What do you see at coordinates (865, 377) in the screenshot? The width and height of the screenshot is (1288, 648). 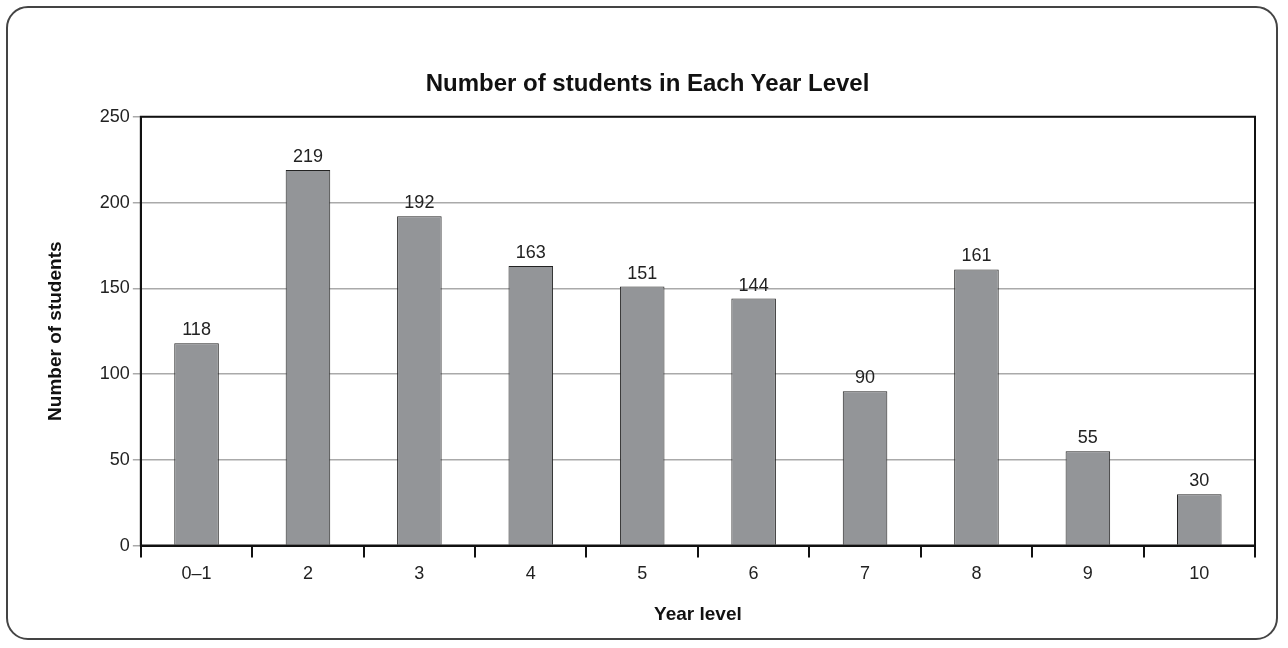 I see `data-label: 90` at bounding box center [865, 377].